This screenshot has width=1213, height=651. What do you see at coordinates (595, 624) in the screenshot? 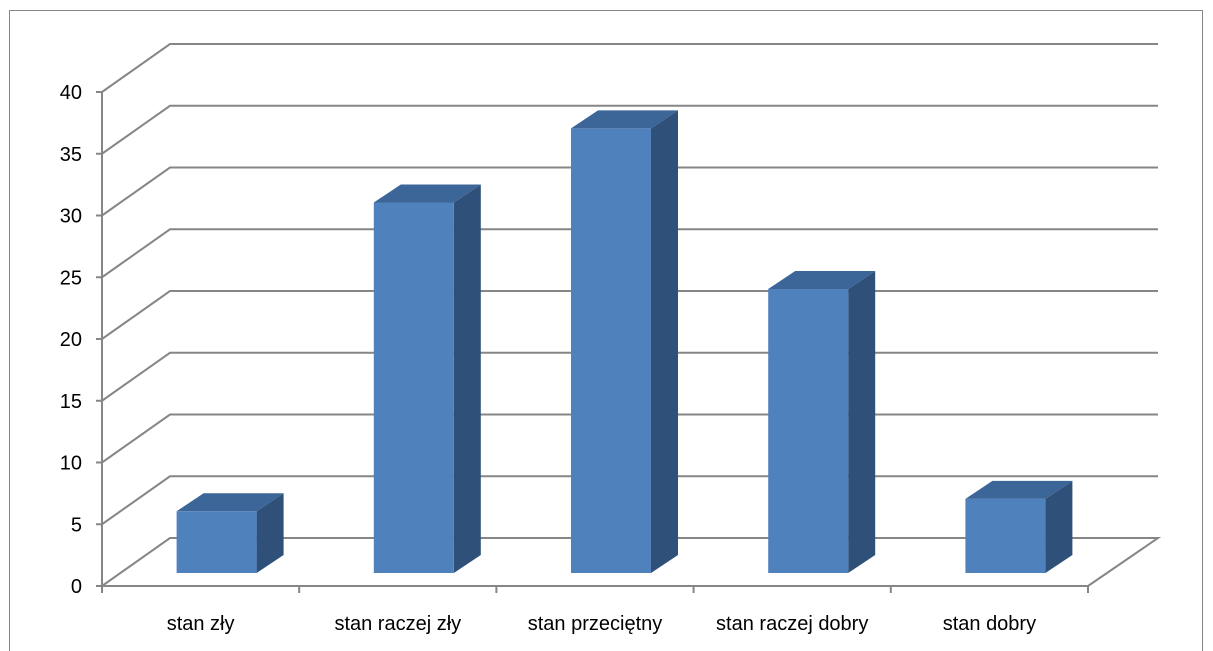
I see `x-category-label: stan przeciętny` at bounding box center [595, 624].